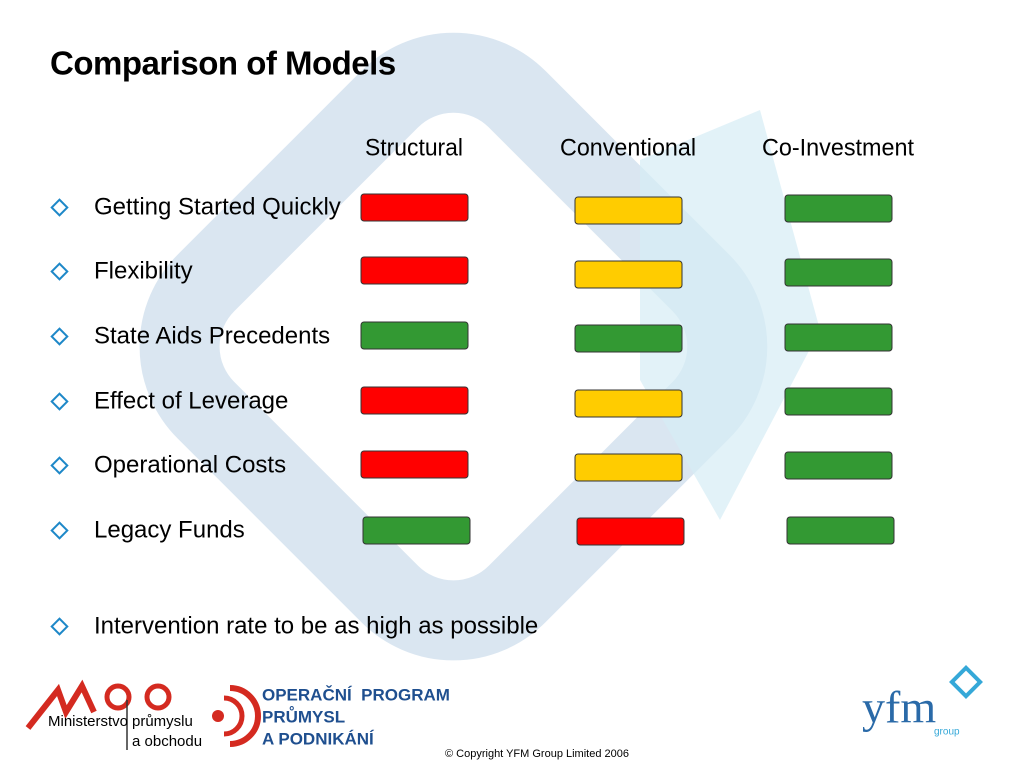 This screenshot has width=1024, height=768. I want to click on yfm-sub: group, so click(947, 732).